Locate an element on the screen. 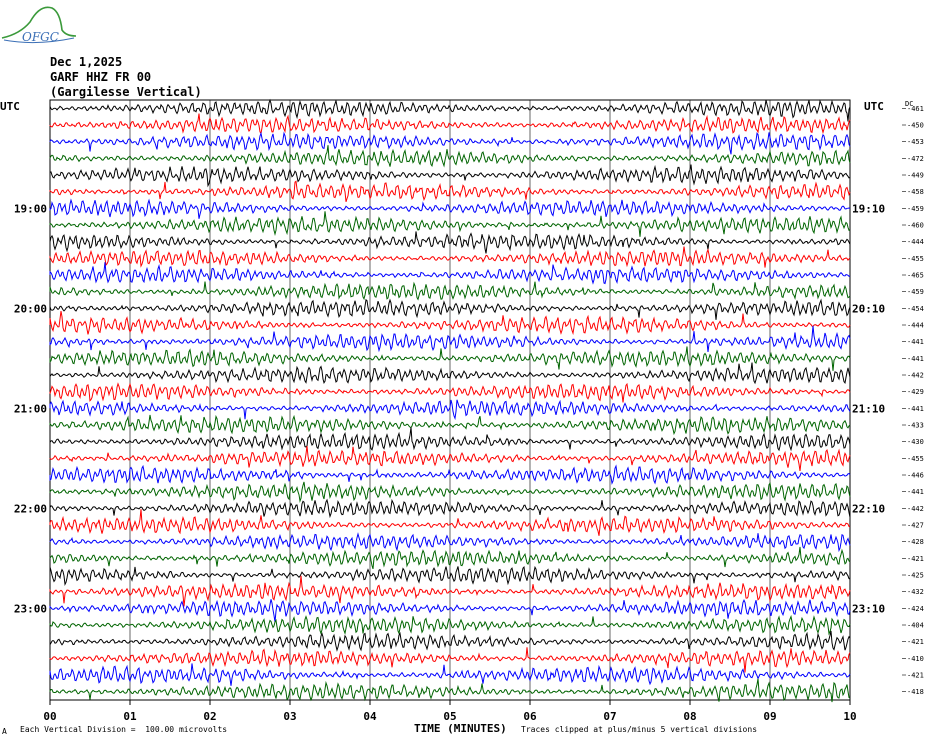  dc-offset-label: -461 is located at coordinates (915, 109).